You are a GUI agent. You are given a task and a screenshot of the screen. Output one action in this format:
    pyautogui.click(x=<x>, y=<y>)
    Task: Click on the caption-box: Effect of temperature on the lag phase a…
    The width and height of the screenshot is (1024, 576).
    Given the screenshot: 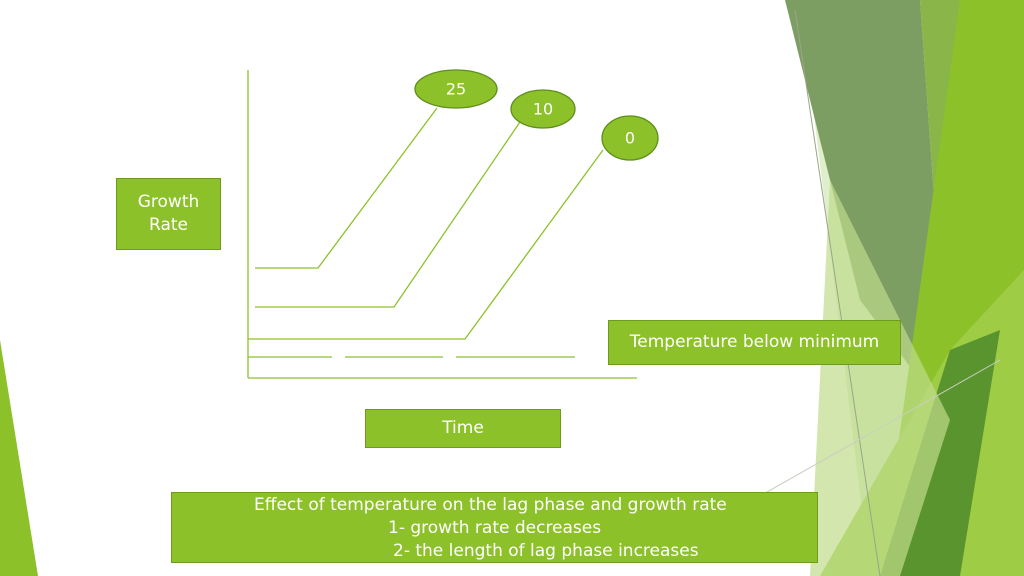 What is the action you would take?
    pyautogui.click(x=494, y=527)
    